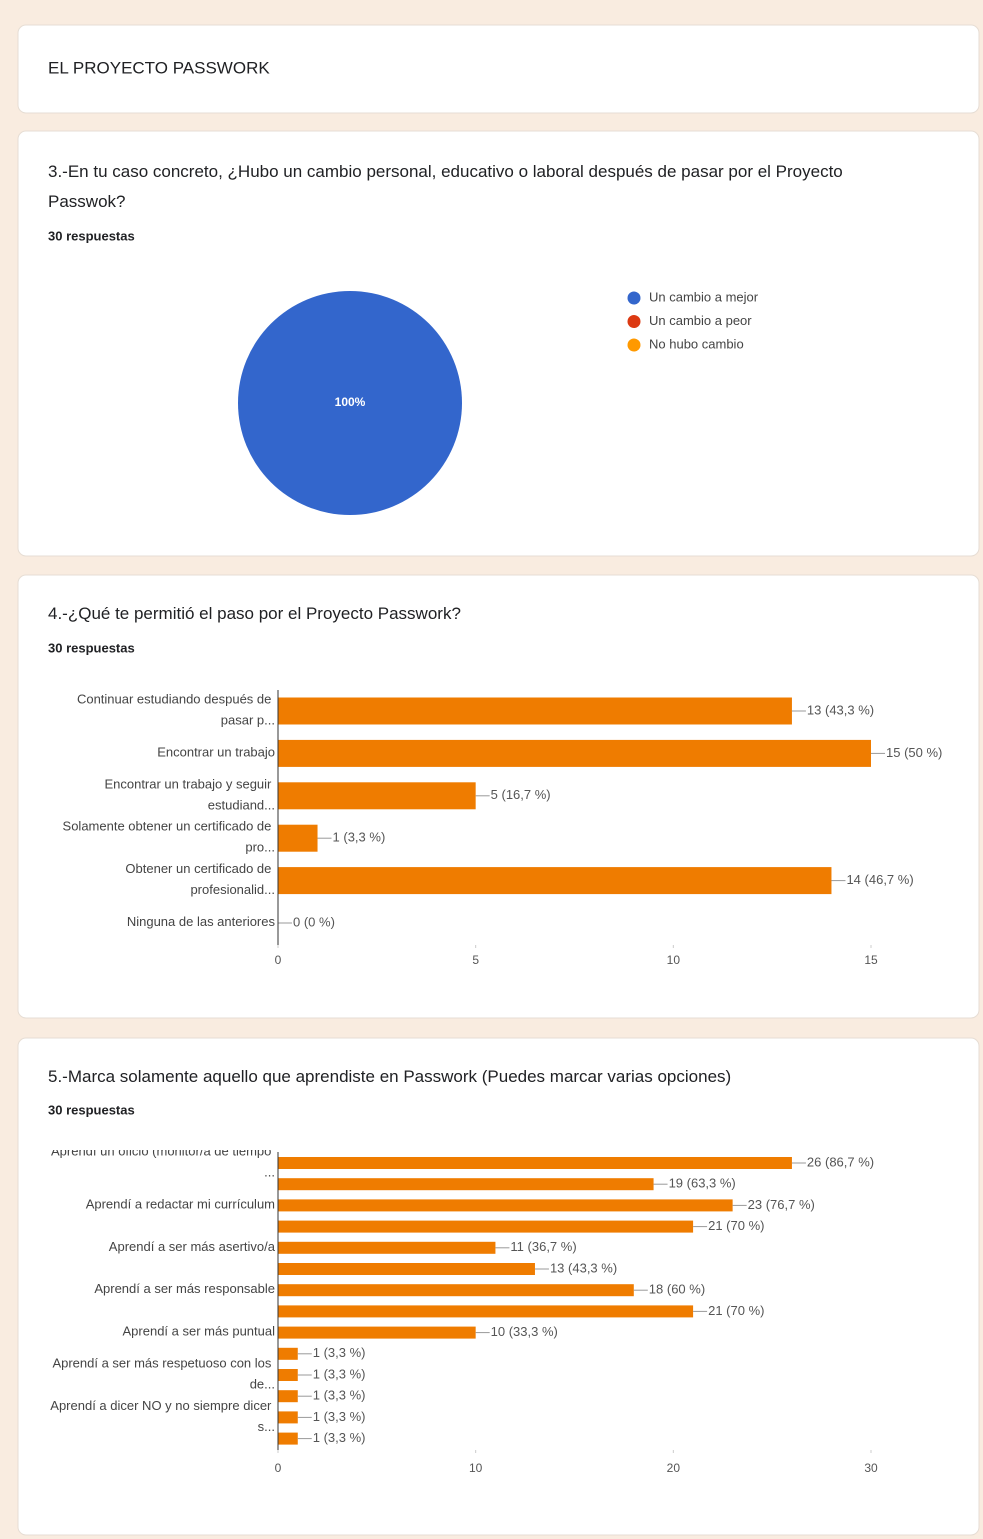  Describe the element at coordinates (696, 343) in the screenshot. I see `legend-label: No hubo cambio` at that location.